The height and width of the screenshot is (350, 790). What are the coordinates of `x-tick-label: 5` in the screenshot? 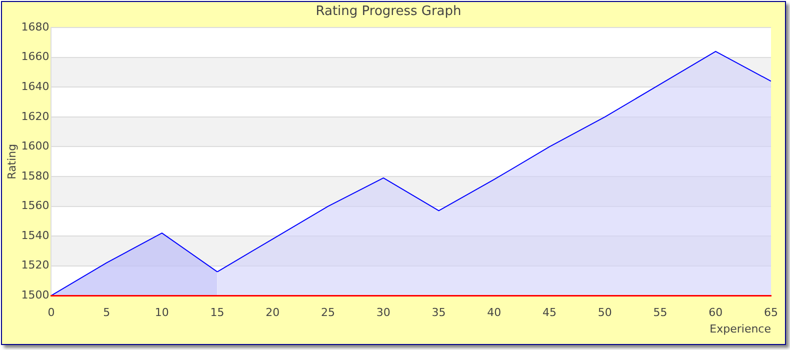 It's located at (106, 313).